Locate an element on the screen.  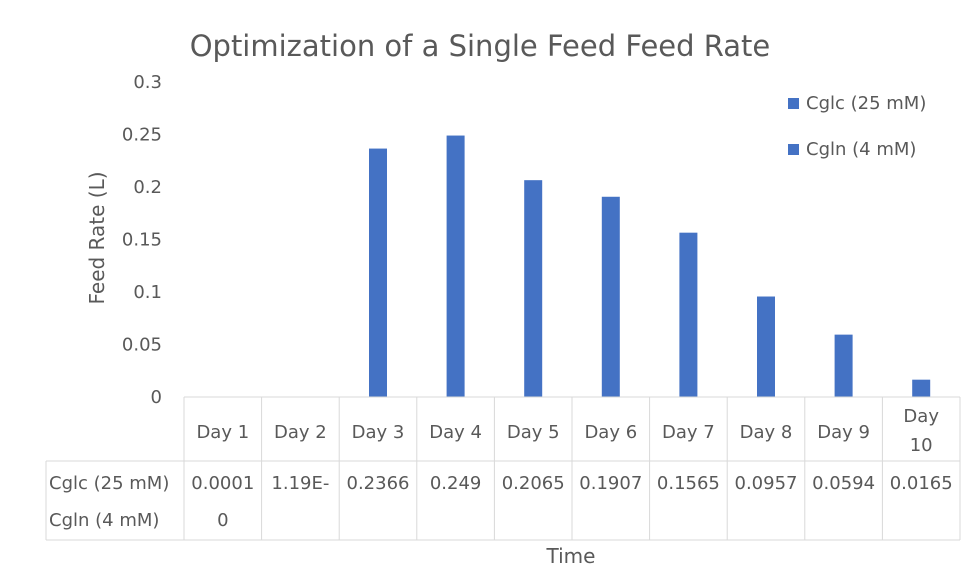
category-label: Day 4 is located at coordinates (455, 432).